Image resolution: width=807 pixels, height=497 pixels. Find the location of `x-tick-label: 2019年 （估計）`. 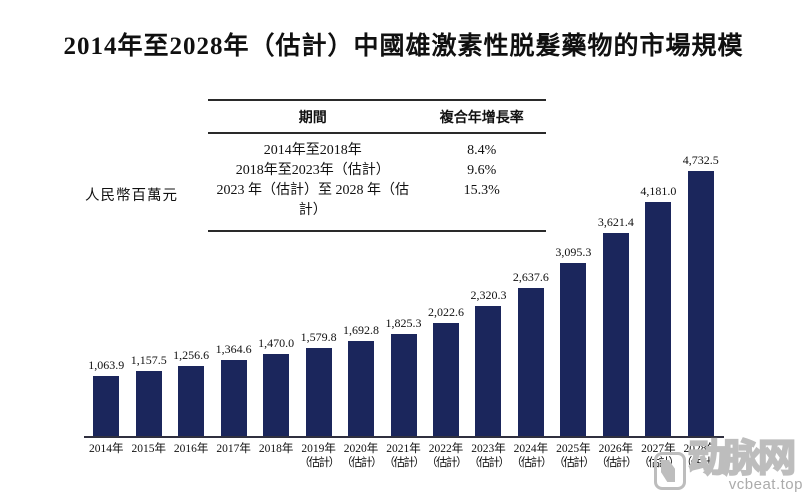

x-tick-label: 2019年 （估計） is located at coordinates (319, 456).